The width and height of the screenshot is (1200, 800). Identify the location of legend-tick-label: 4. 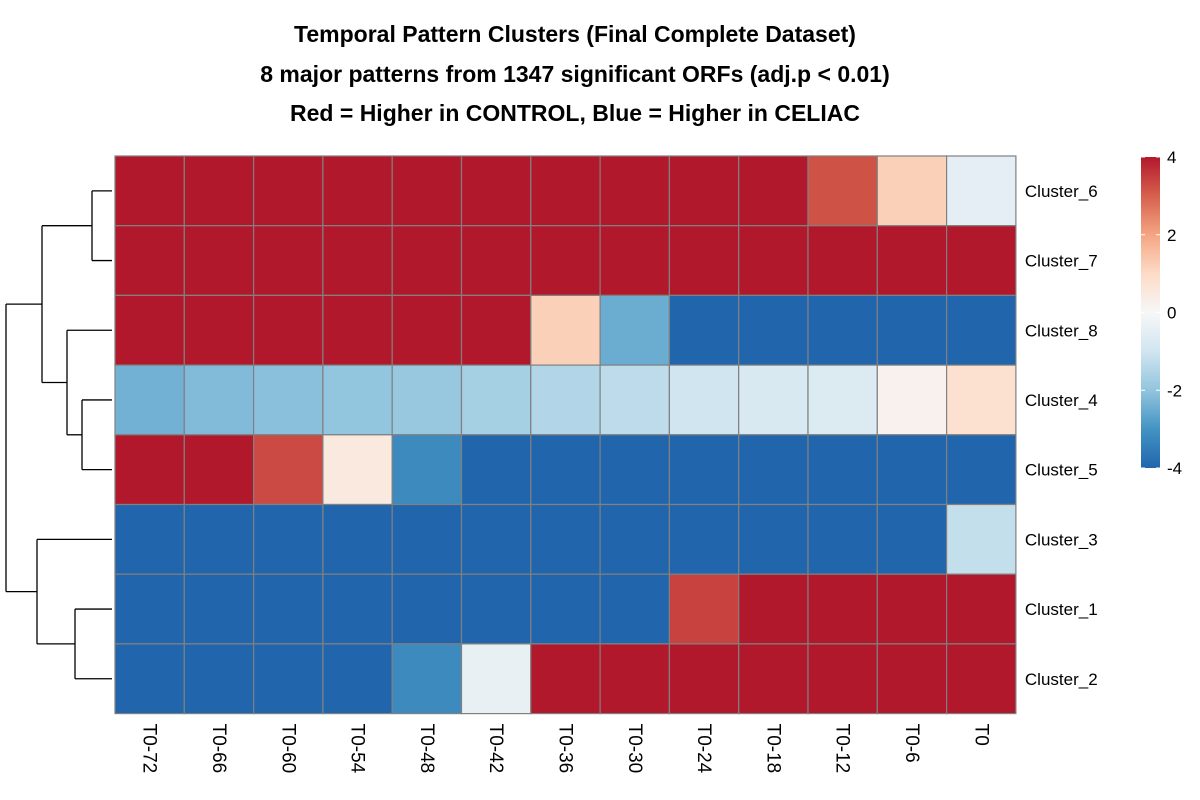
(1171, 157).